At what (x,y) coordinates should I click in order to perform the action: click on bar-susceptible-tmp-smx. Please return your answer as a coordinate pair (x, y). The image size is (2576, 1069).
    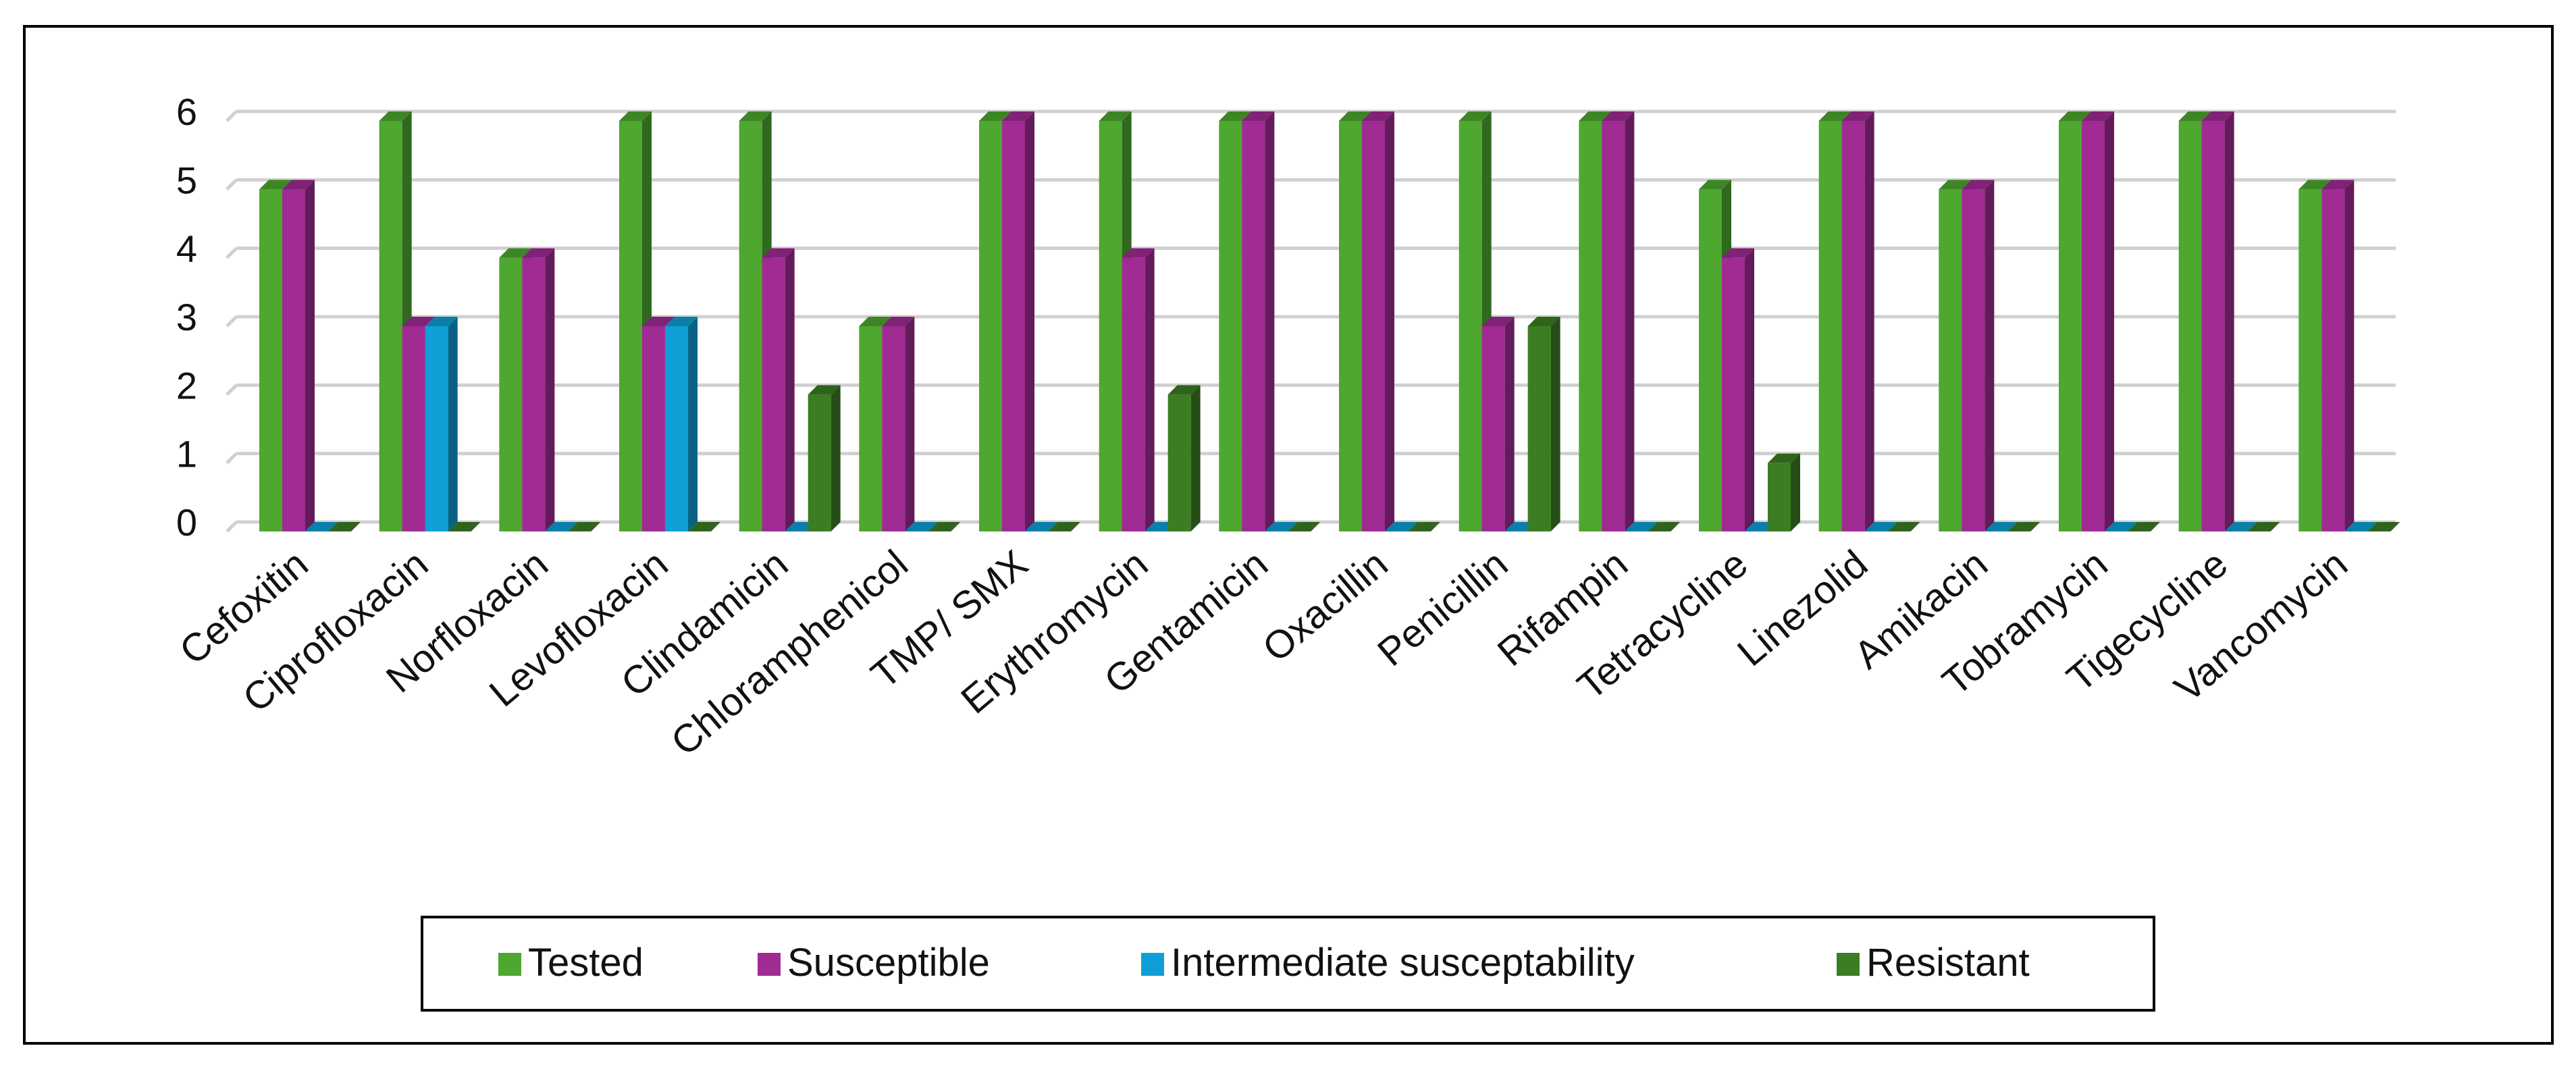
    Looking at the image, I should click on (1018, 321).